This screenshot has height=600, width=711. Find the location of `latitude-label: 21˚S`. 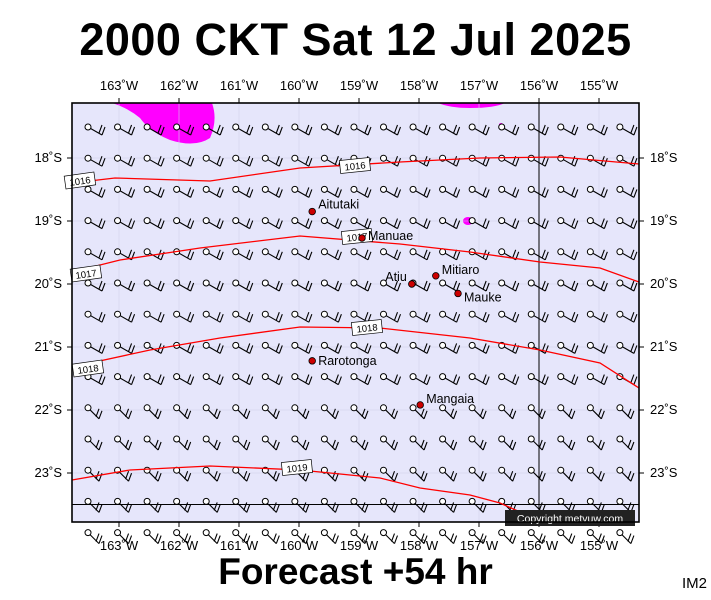

latitude-label: 21˚S is located at coordinates (48, 346).